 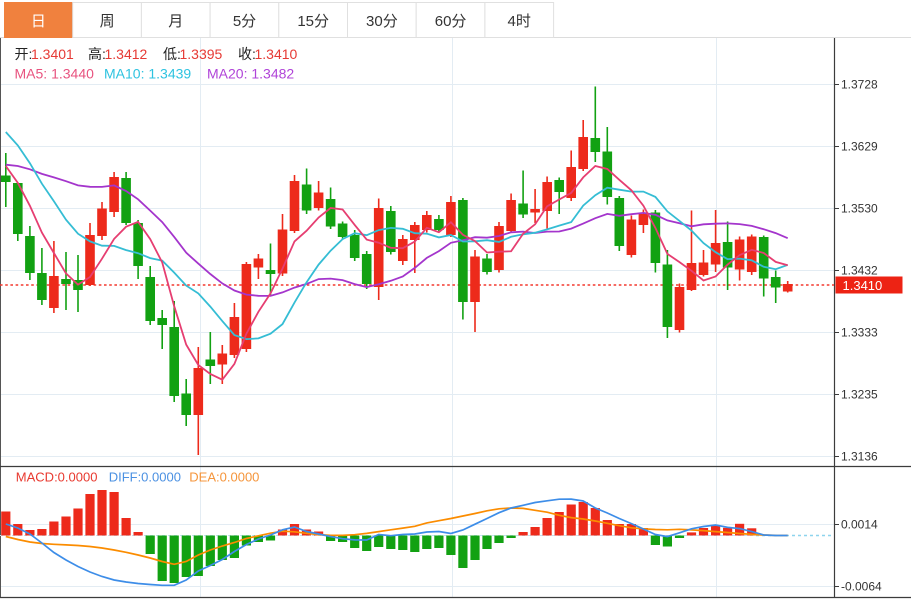 I want to click on svg-text: MA10: 1.3439, so click(x=147, y=74).